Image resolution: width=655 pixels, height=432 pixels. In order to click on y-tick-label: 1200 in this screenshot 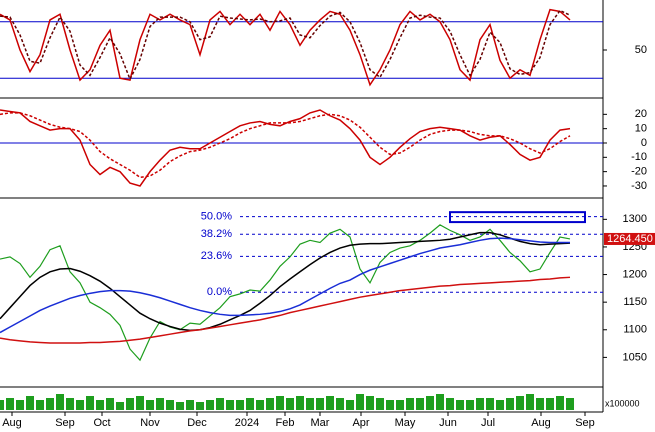, I will do `click(635, 274)`.